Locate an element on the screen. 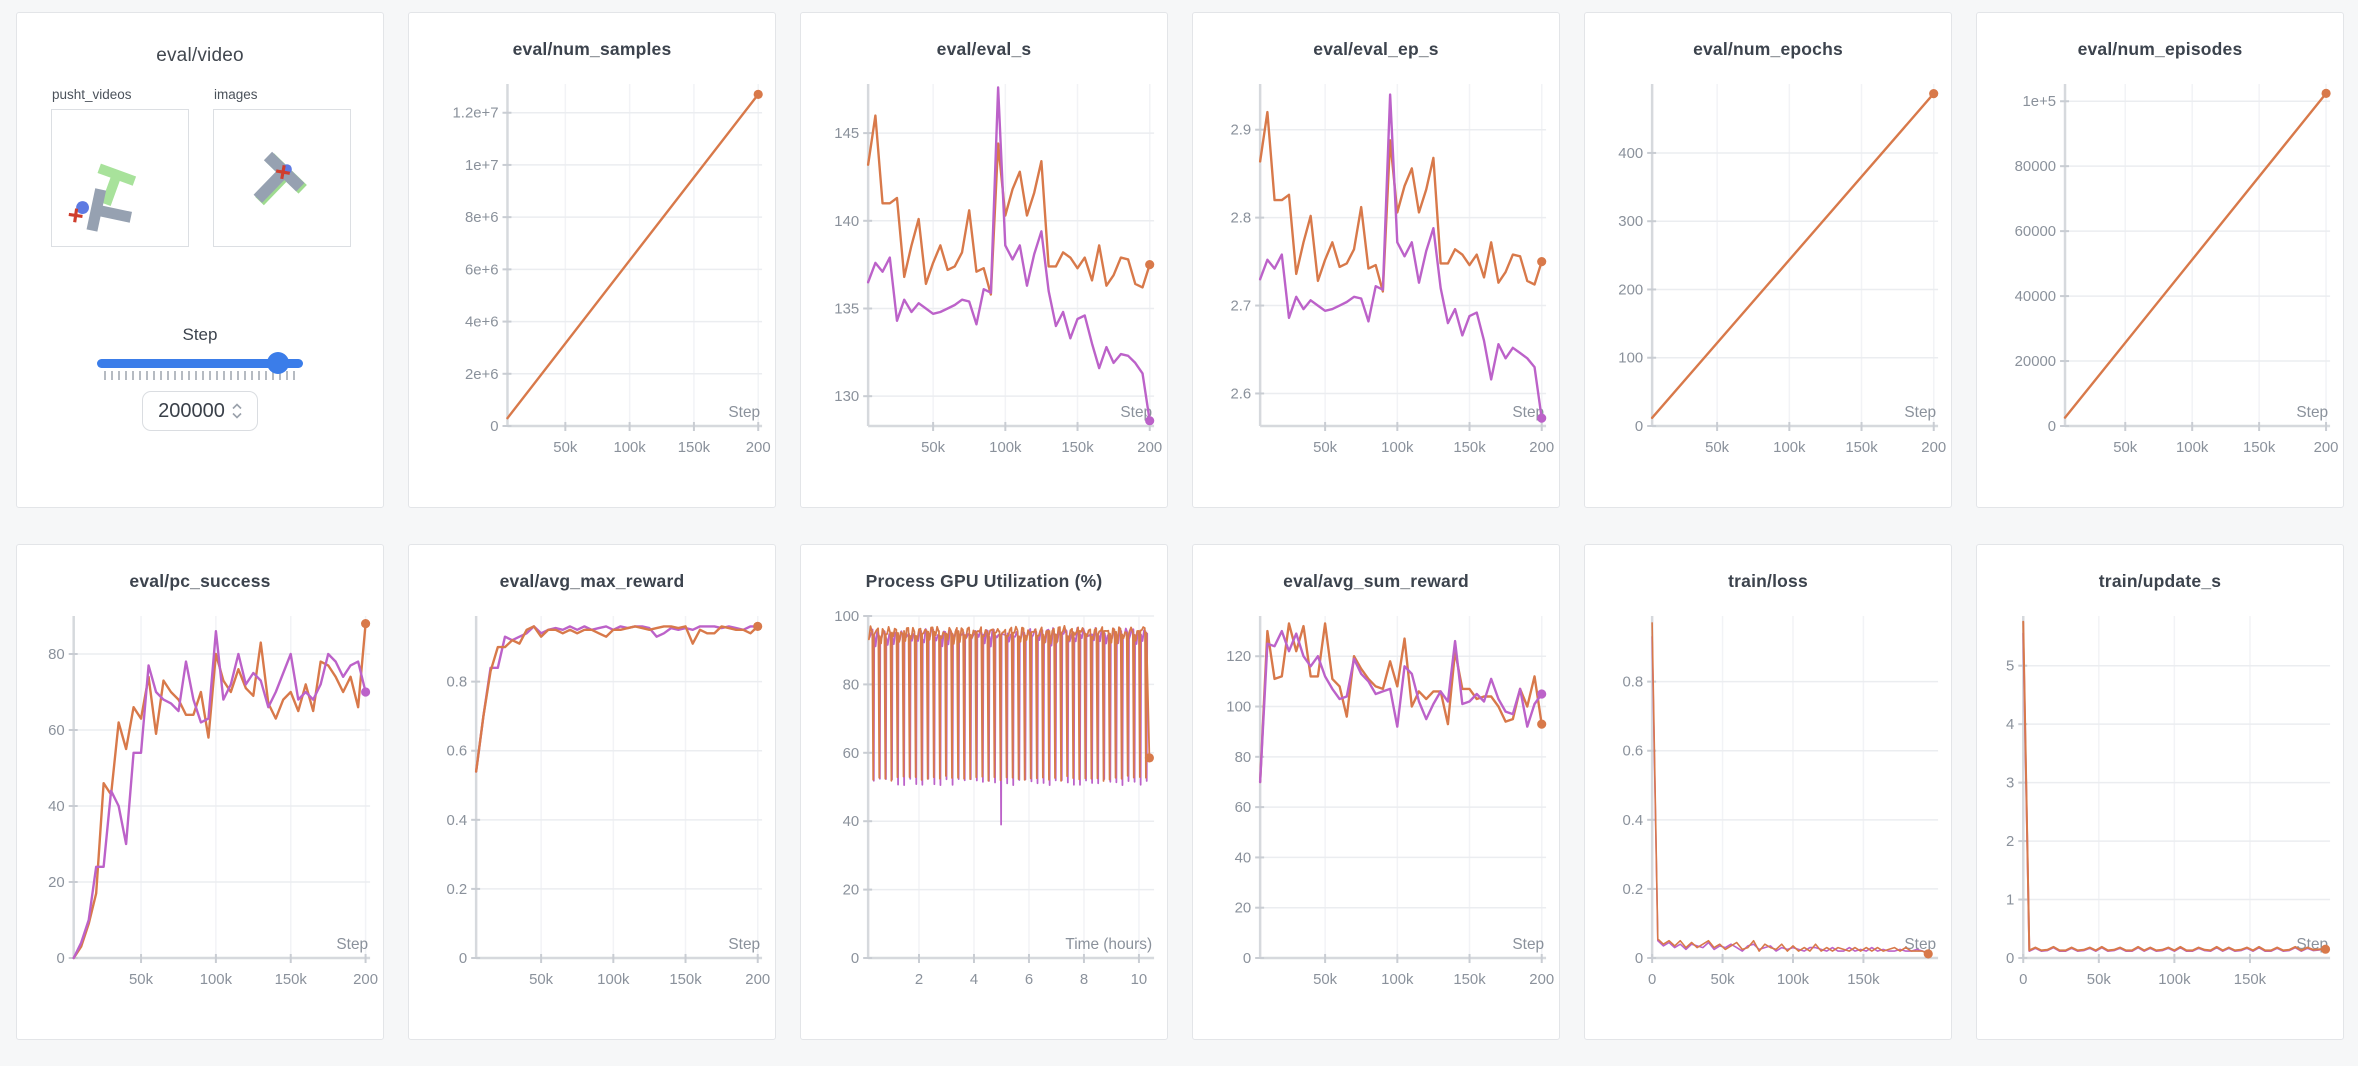  chart-canvas: 50k 100k 150k 200 0 20 40 60 80 Step is located at coordinates (200, 804).